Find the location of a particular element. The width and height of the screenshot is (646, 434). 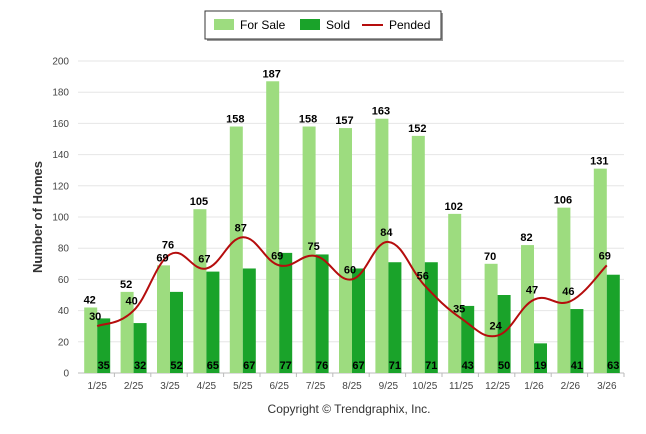

y-tick-label: 60 is located at coordinates (64, 280).